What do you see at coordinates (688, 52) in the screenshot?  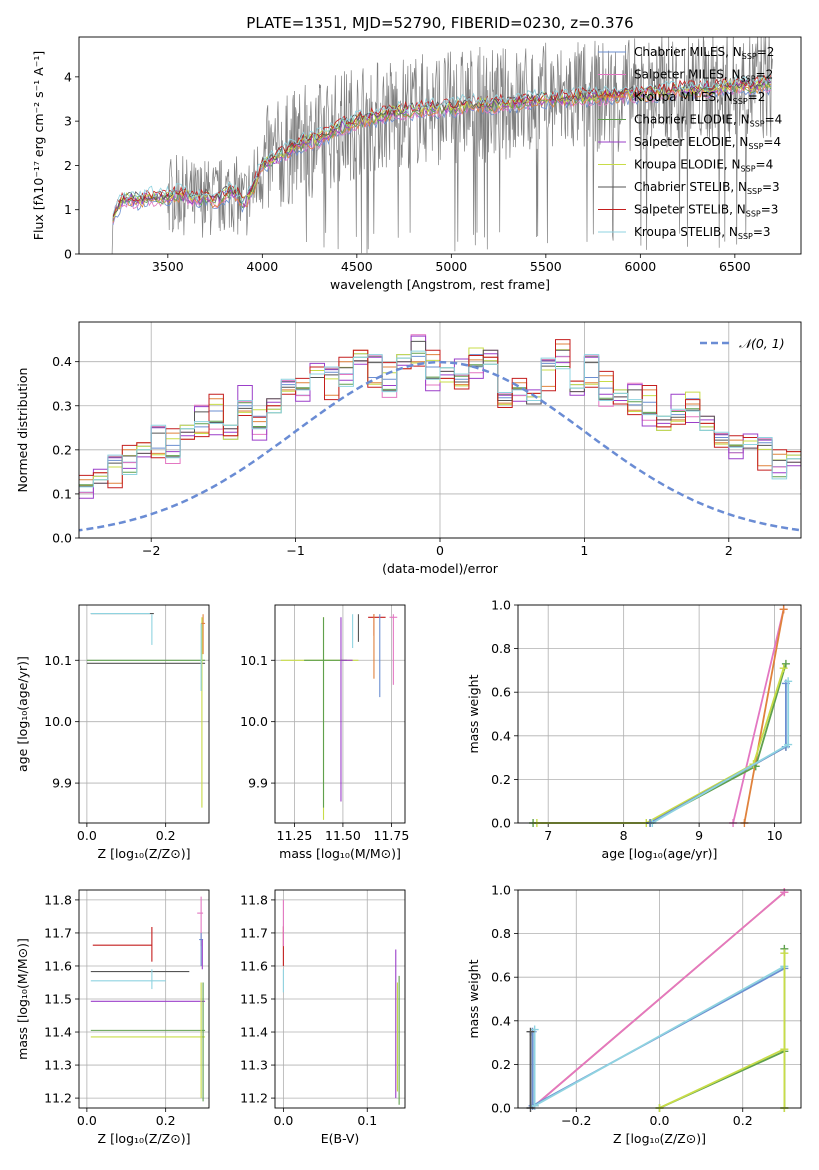 I see `legend-label-main: Chabrier MILES, N` at bounding box center [688, 52].